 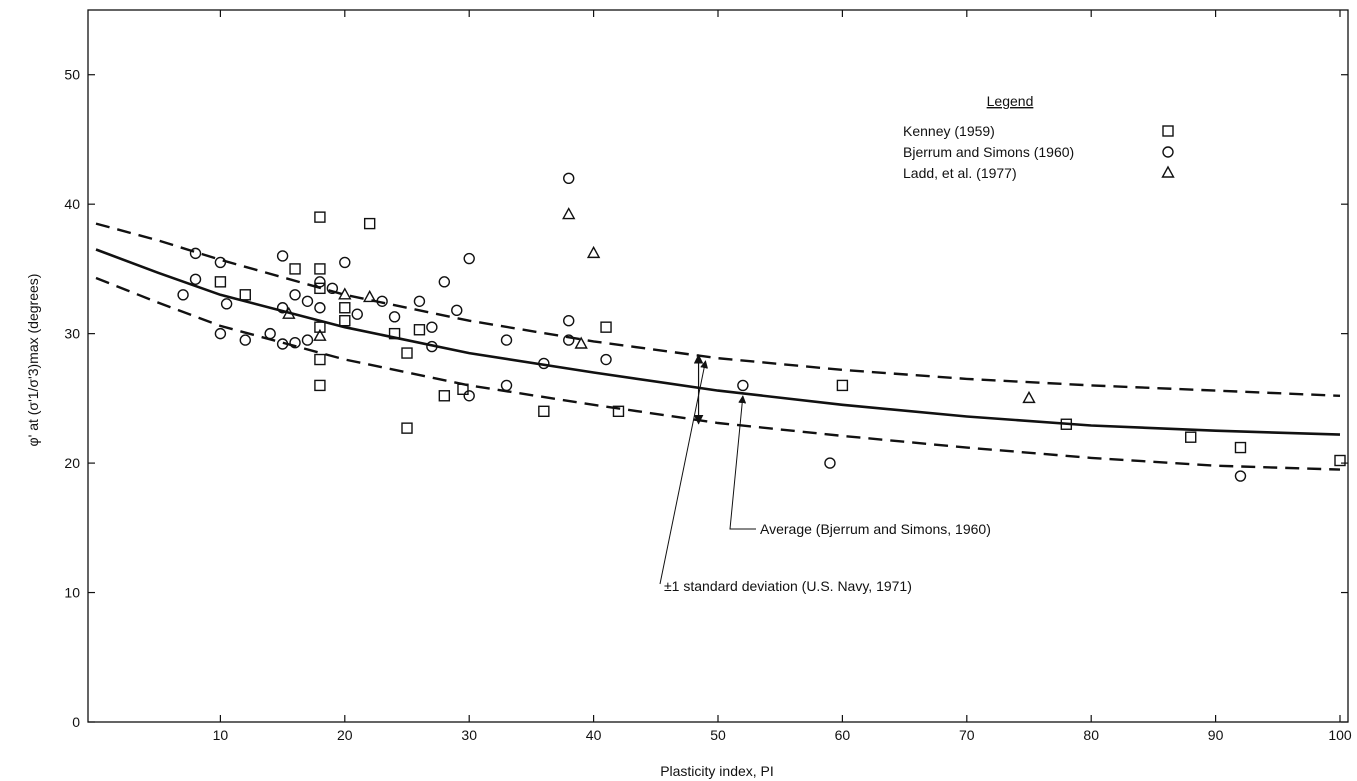 What do you see at coordinates (1168, 131) in the screenshot?
I see `legend-marker-square` at bounding box center [1168, 131].